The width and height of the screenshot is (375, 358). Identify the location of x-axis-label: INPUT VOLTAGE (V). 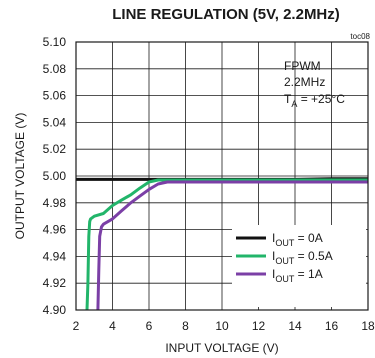
(221, 348).